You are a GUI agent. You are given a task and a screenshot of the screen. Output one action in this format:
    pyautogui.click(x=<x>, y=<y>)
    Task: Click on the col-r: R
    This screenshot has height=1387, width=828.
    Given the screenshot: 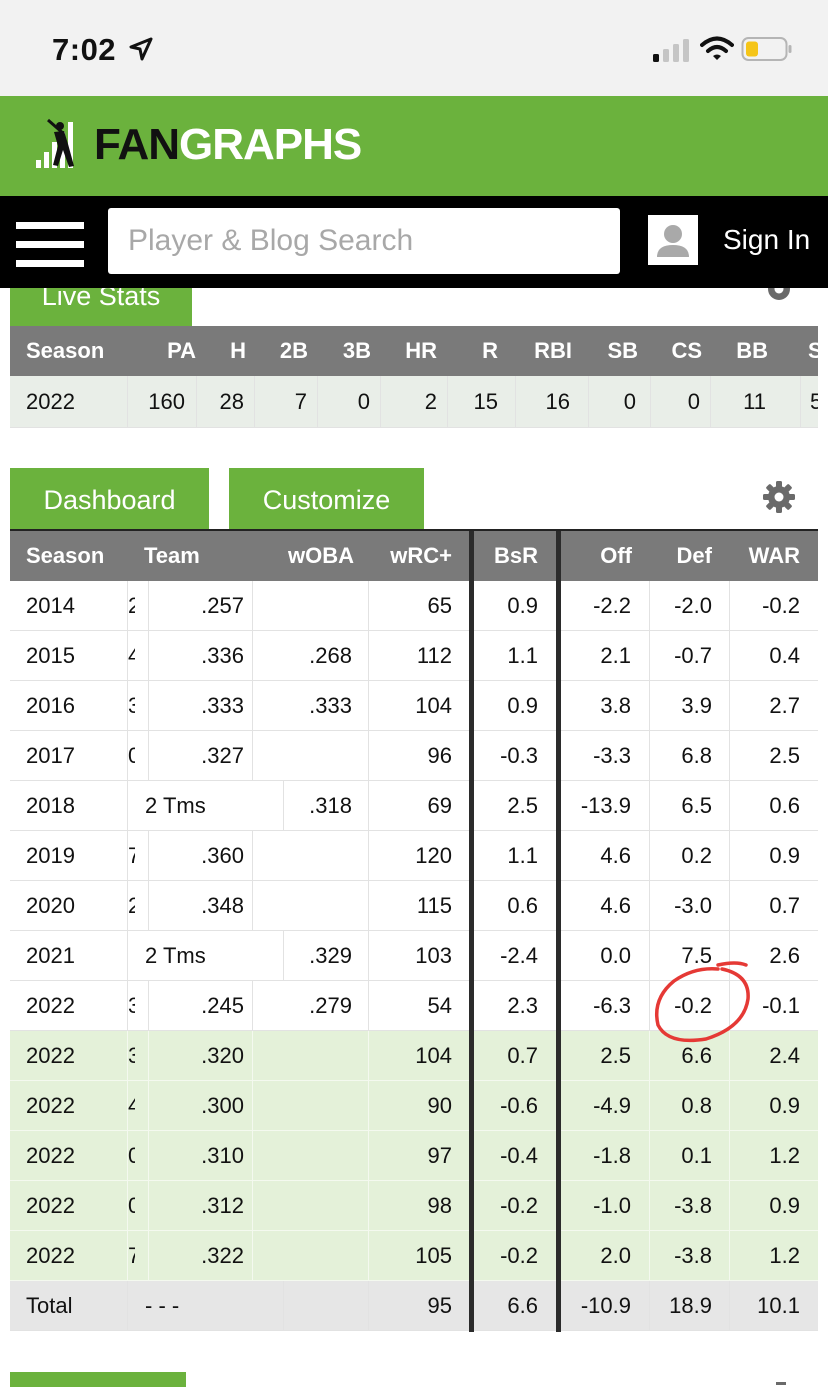 What is the action you would take?
    pyautogui.click(x=490, y=350)
    